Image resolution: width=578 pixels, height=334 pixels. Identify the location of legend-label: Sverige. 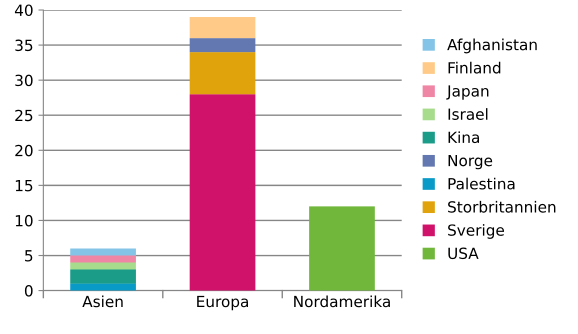
(476, 231).